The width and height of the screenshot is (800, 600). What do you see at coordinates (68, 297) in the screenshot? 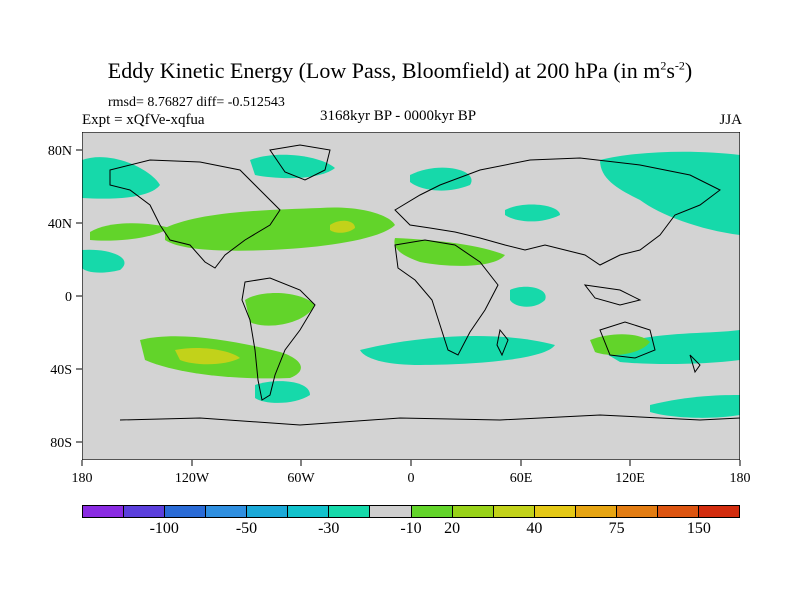
I see `lat-tick-0: 0` at bounding box center [68, 297].